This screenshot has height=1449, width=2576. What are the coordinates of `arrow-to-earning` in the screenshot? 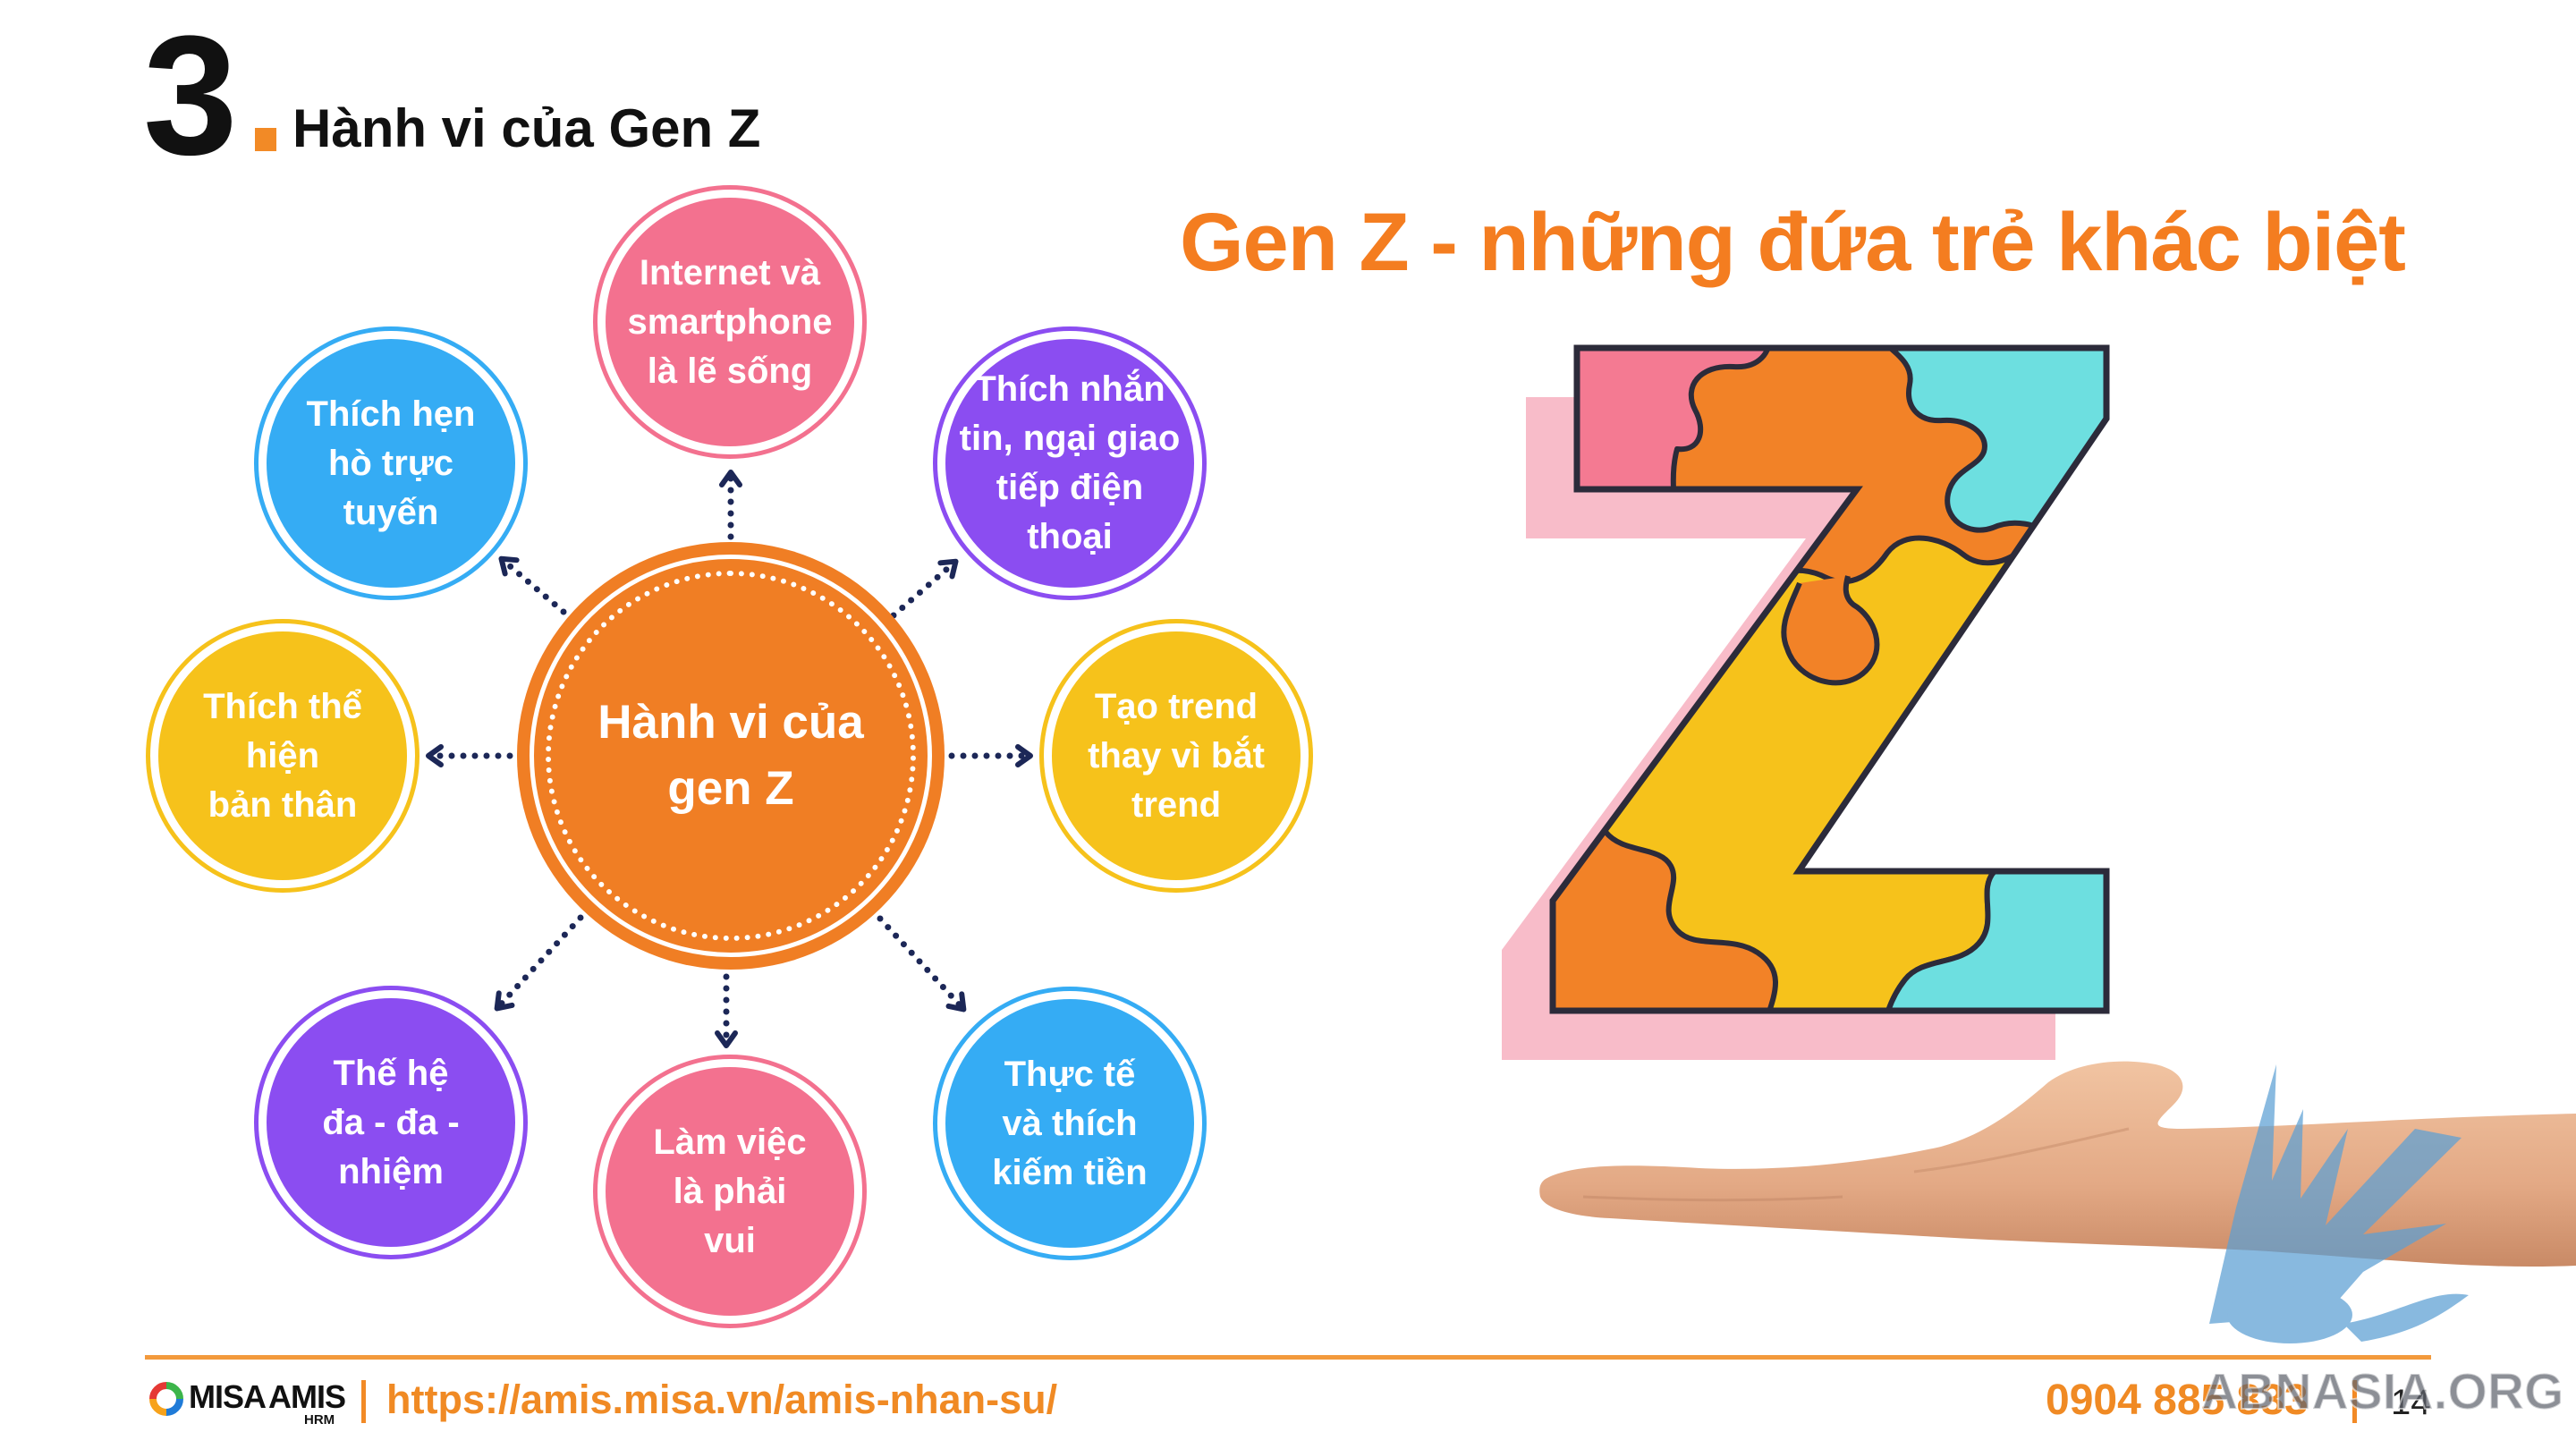 It's located at (922, 964).